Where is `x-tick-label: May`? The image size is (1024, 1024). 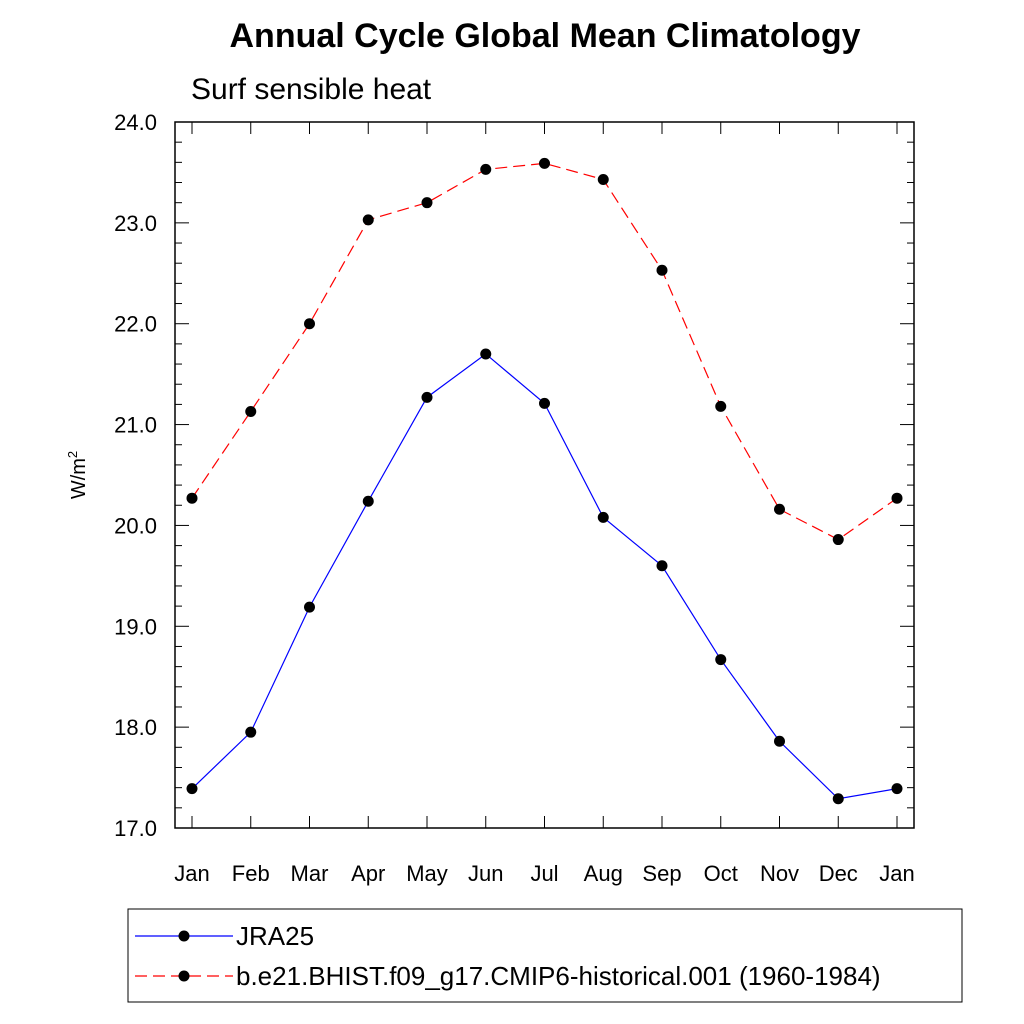 x-tick-label: May is located at coordinates (427, 873).